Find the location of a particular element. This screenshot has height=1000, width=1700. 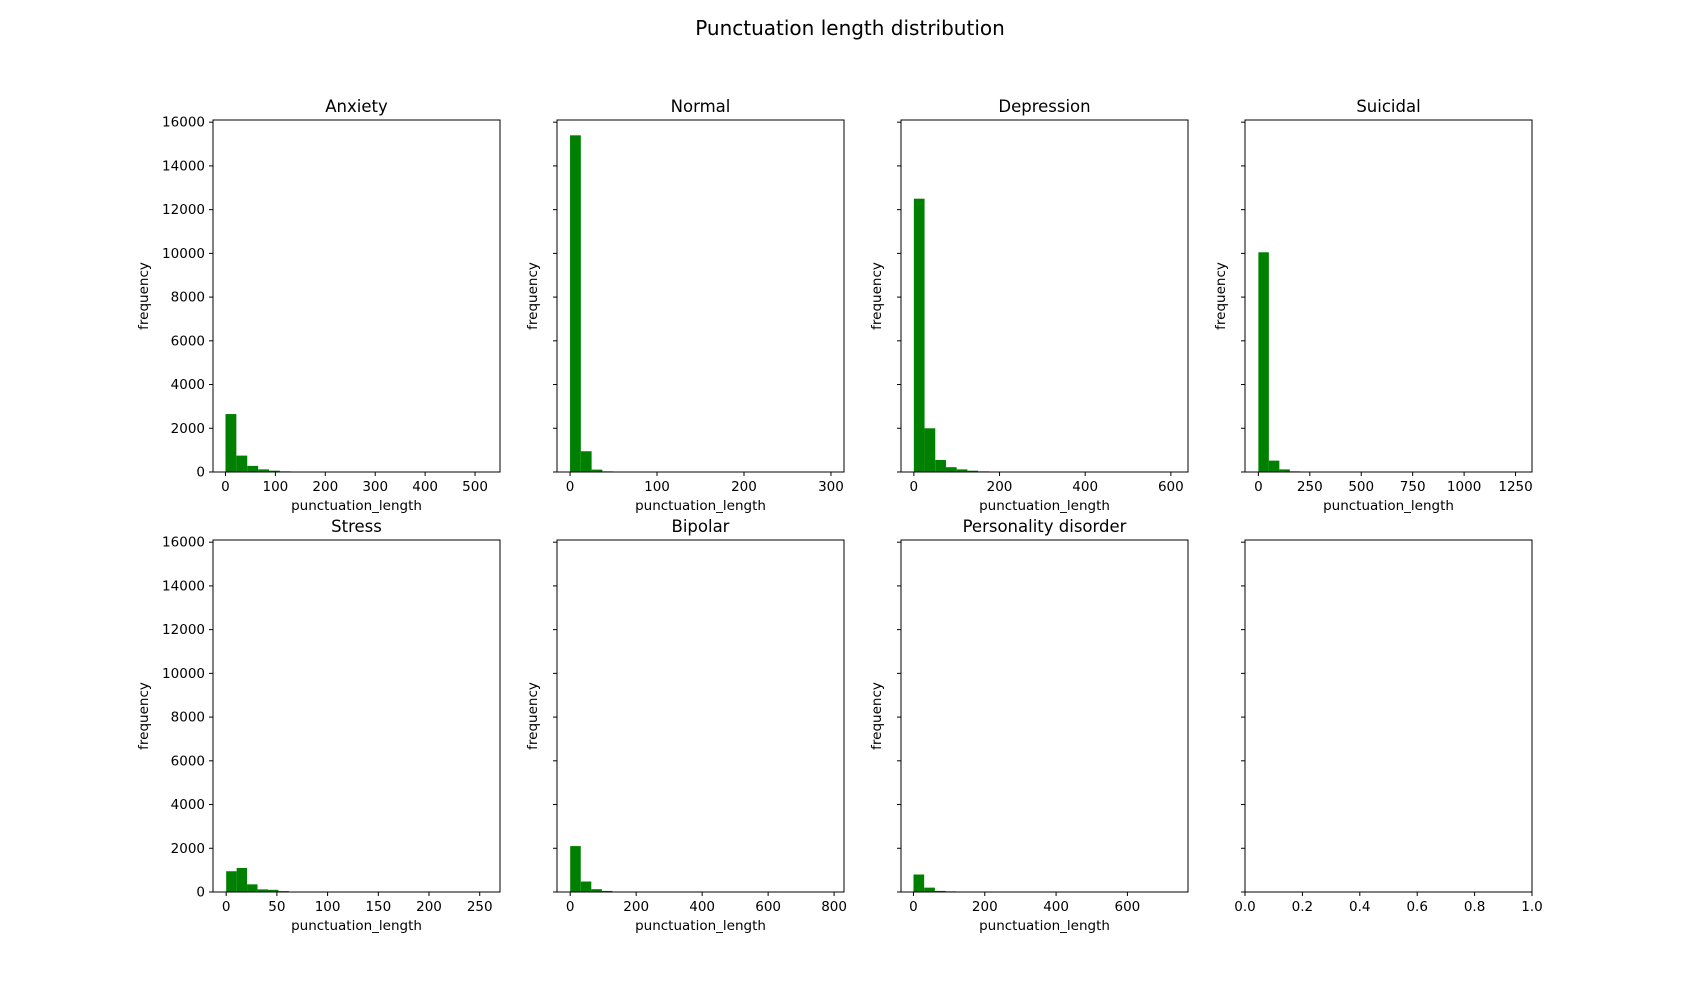

figure-title: Punctuation length distribution is located at coordinates (850, 28).